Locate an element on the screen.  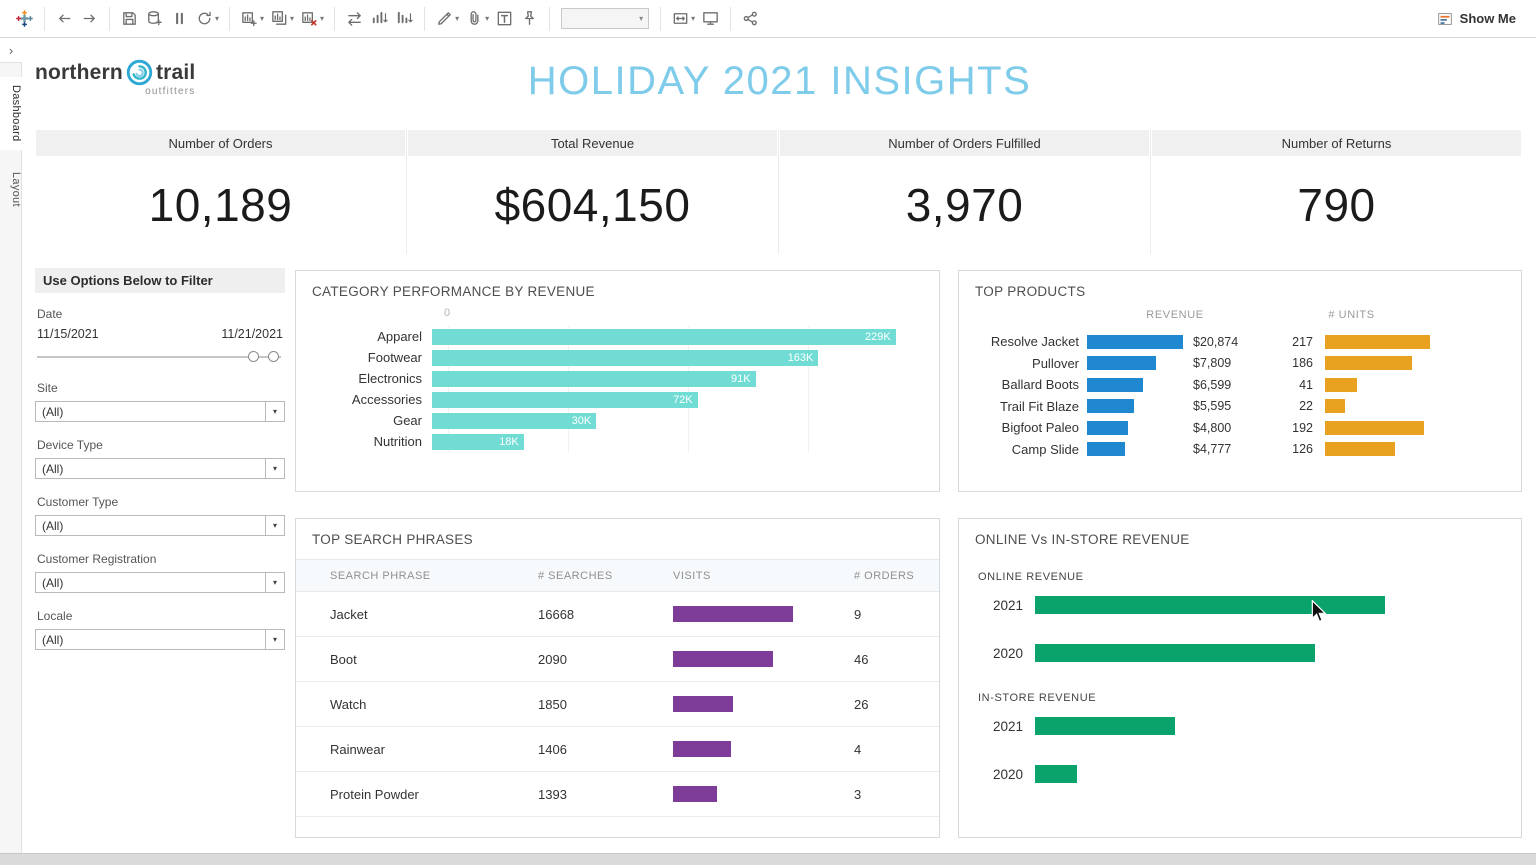
filter-group: Locale (All) ▾ is located at coordinates (160, 629).